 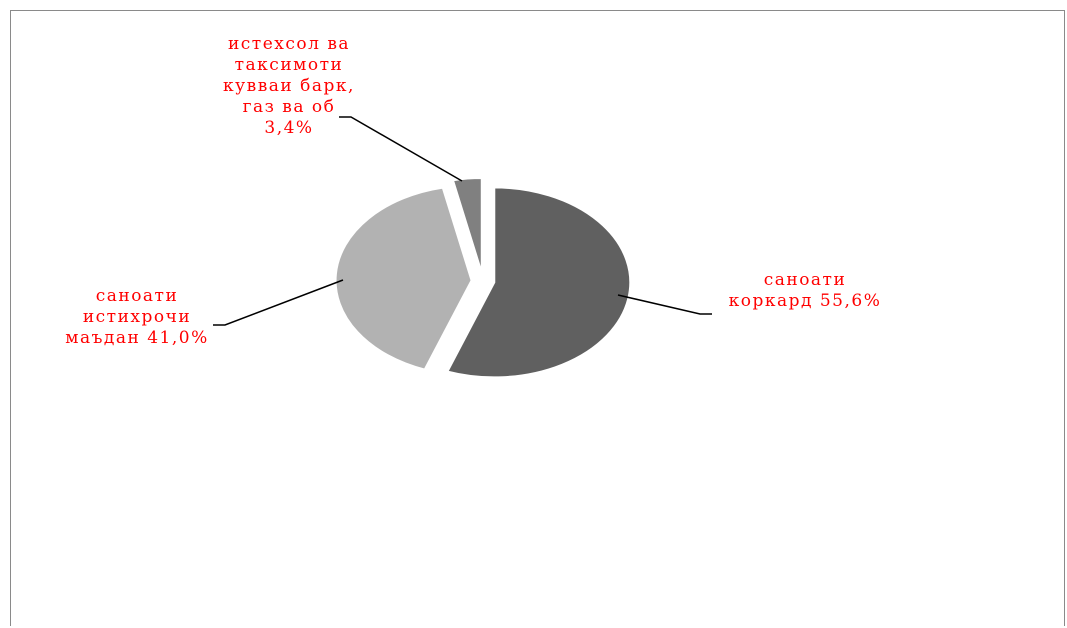 I want to click on slice-label-line: истихрочи, so click(x=137, y=317).